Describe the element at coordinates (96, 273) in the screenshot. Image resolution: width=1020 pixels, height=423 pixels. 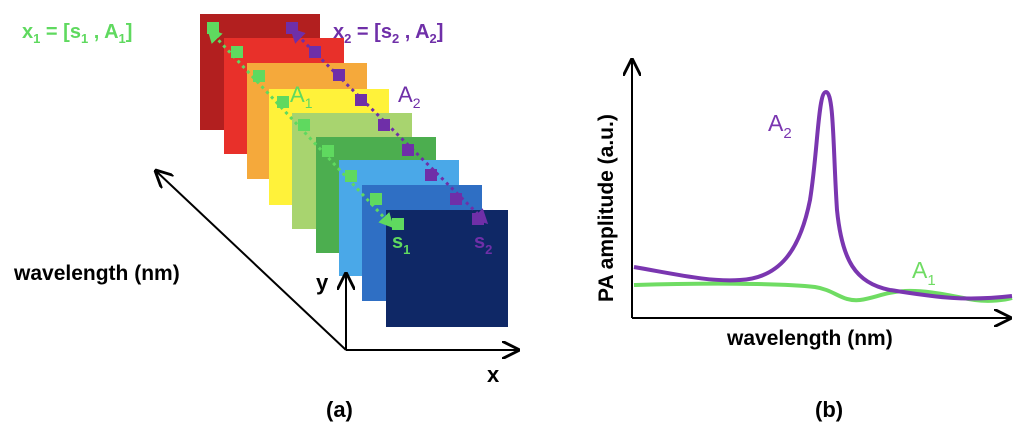
I see `wavelength-axis-label: wavelength (nm)` at that location.